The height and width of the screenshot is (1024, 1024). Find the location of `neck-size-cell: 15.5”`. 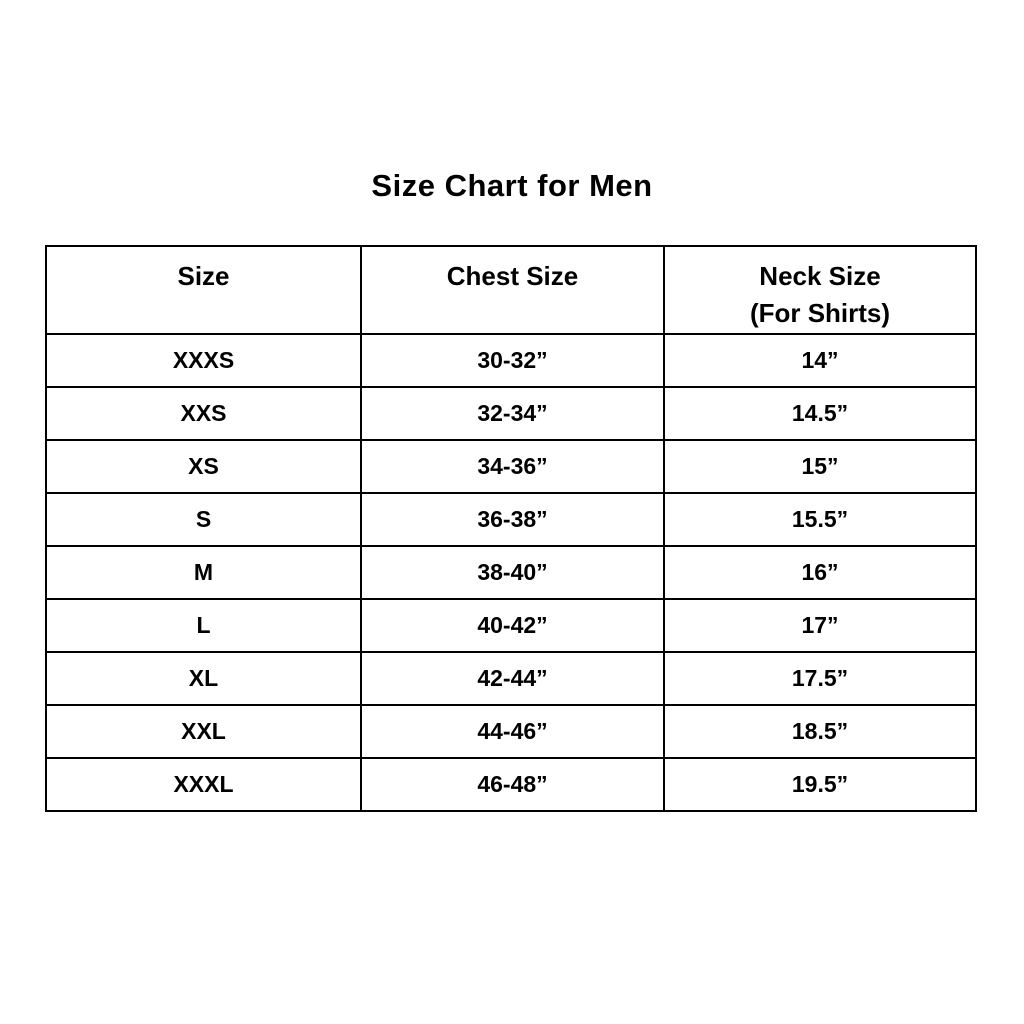

neck-size-cell: 15.5” is located at coordinates (820, 519).